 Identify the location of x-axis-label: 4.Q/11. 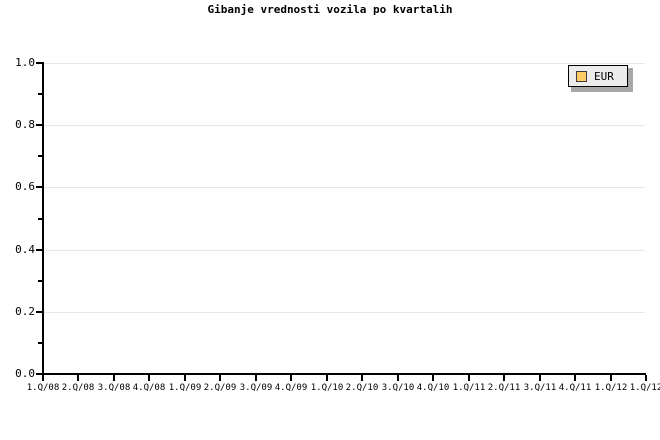
(575, 388).